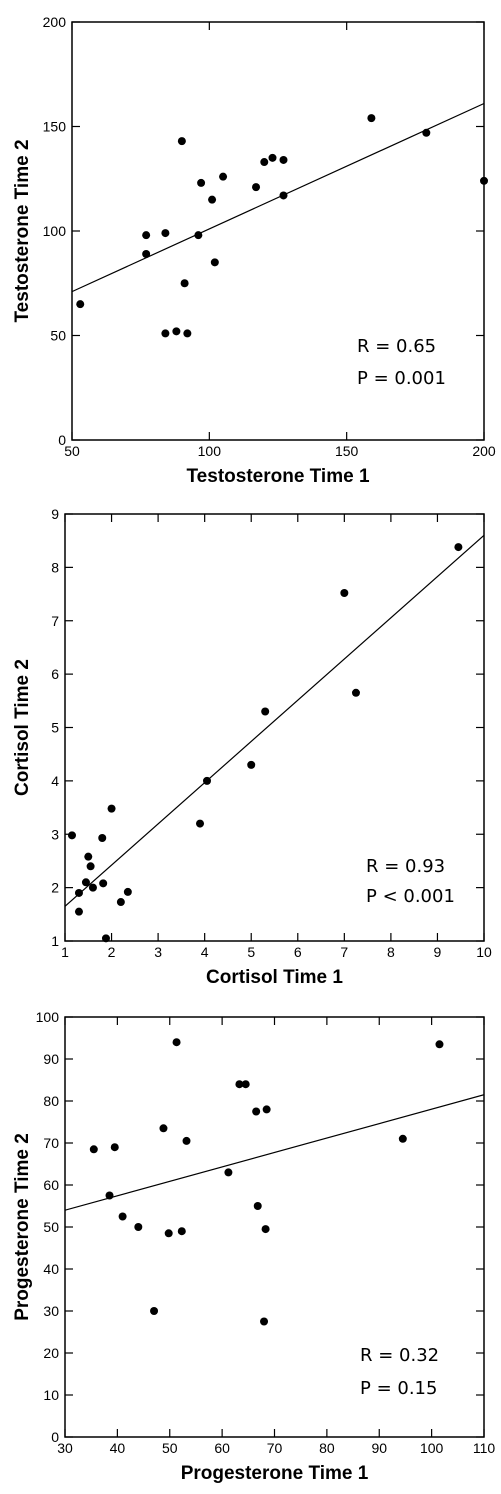  What do you see at coordinates (484, 1448) in the screenshot?
I see `progesterone-x-tick-label: 110` at bounding box center [484, 1448].